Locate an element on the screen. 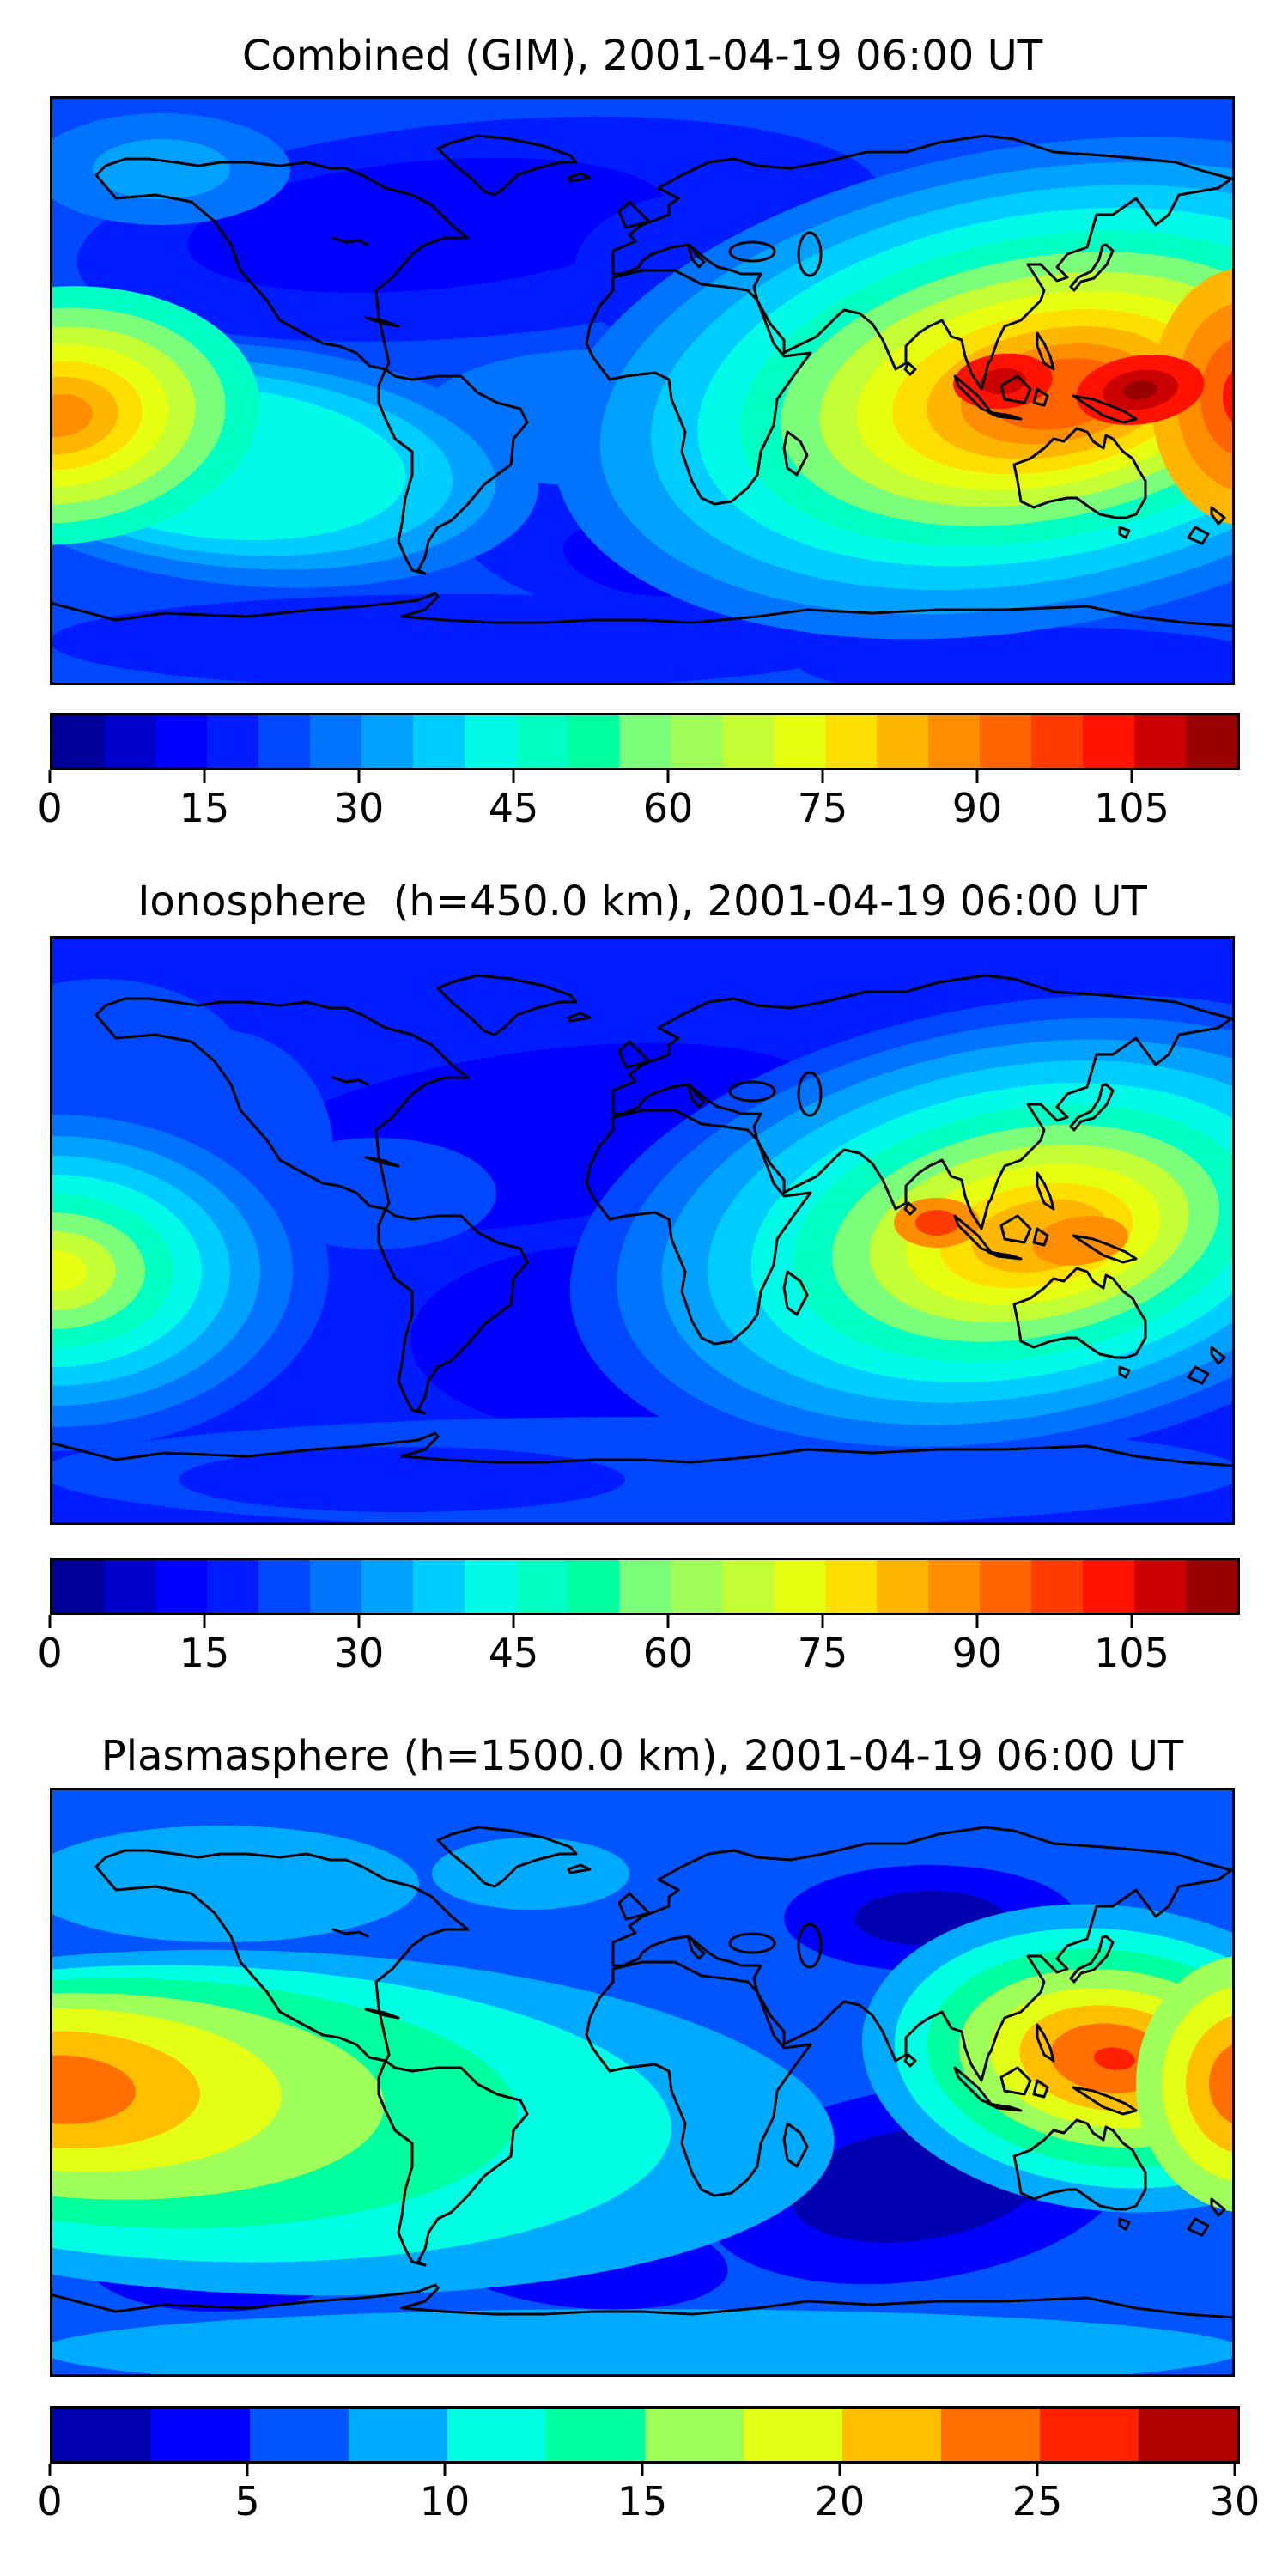  colorbar-ticks-combined is located at coordinates (641, 777).